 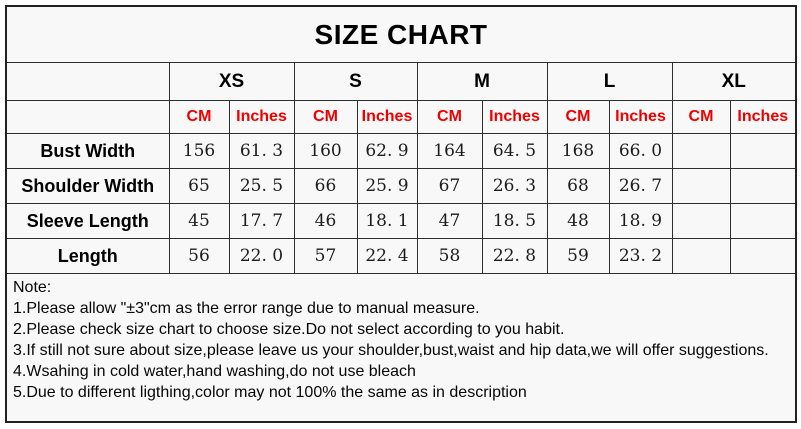 What do you see at coordinates (514, 256) in the screenshot?
I see `cell-value: 22. 8` at bounding box center [514, 256].